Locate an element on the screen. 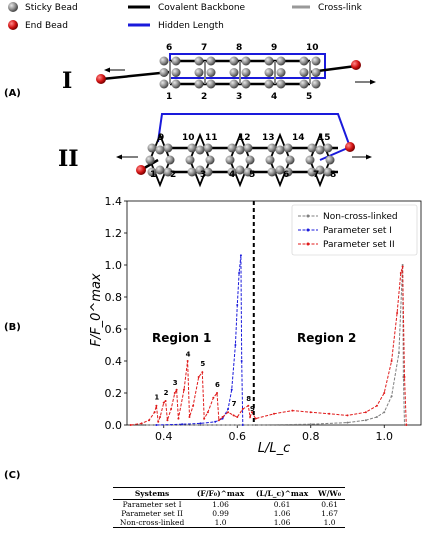 The image size is (431, 550). bead-number-label: 3 is located at coordinates (203, 175).